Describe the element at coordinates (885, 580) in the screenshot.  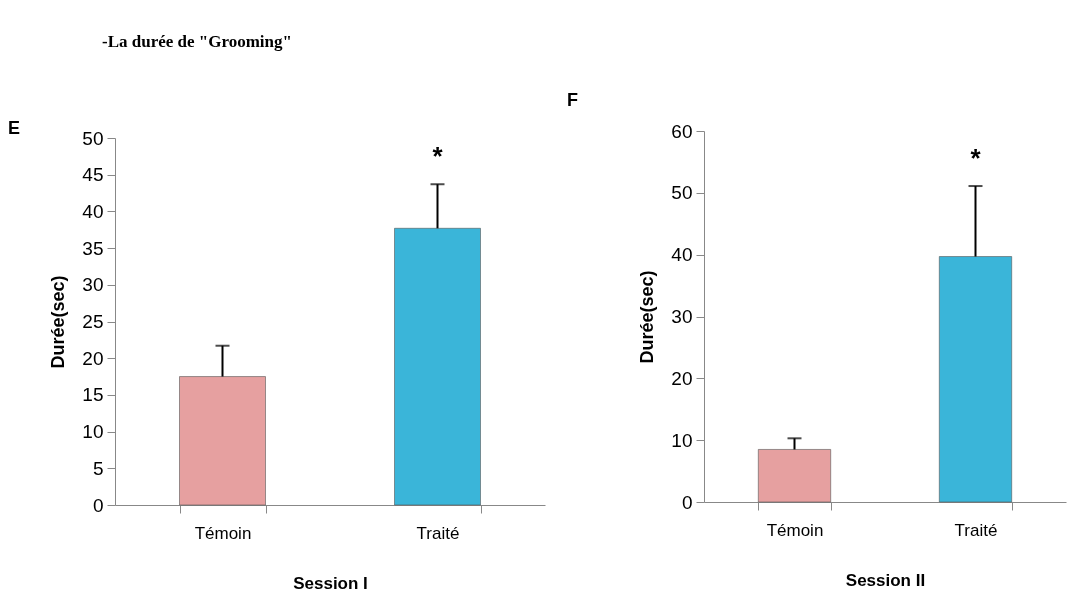
I see `x-axis-title: Session II` at that location.